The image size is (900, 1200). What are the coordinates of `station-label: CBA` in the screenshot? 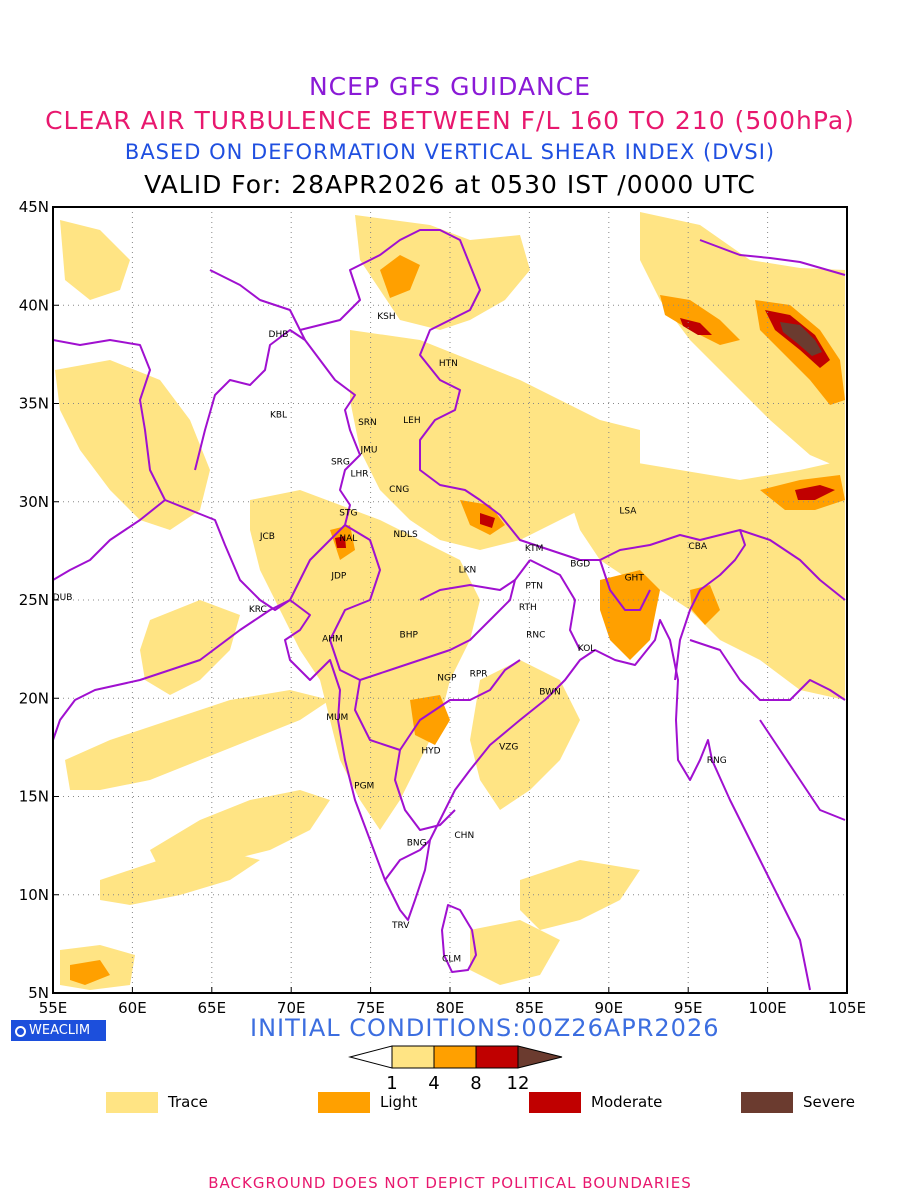 It's located at (697, 547).